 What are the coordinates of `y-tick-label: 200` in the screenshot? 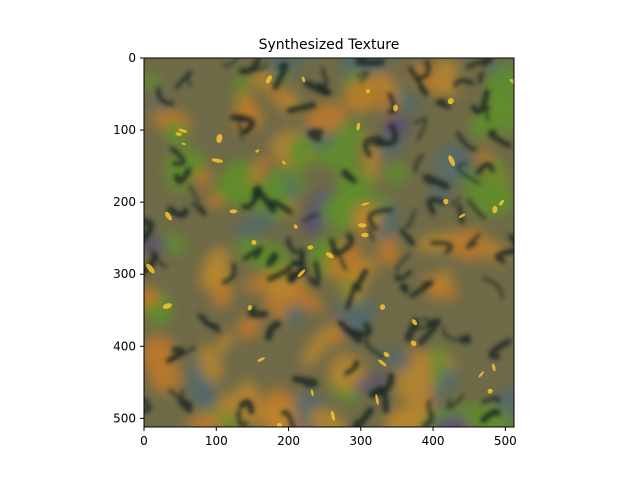 It's located at (124, 202).